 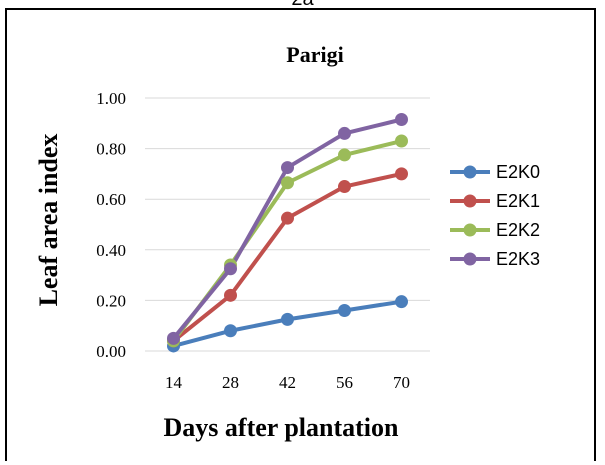 I want to click on legend-label: E2K3, so click(x=518, y=259).